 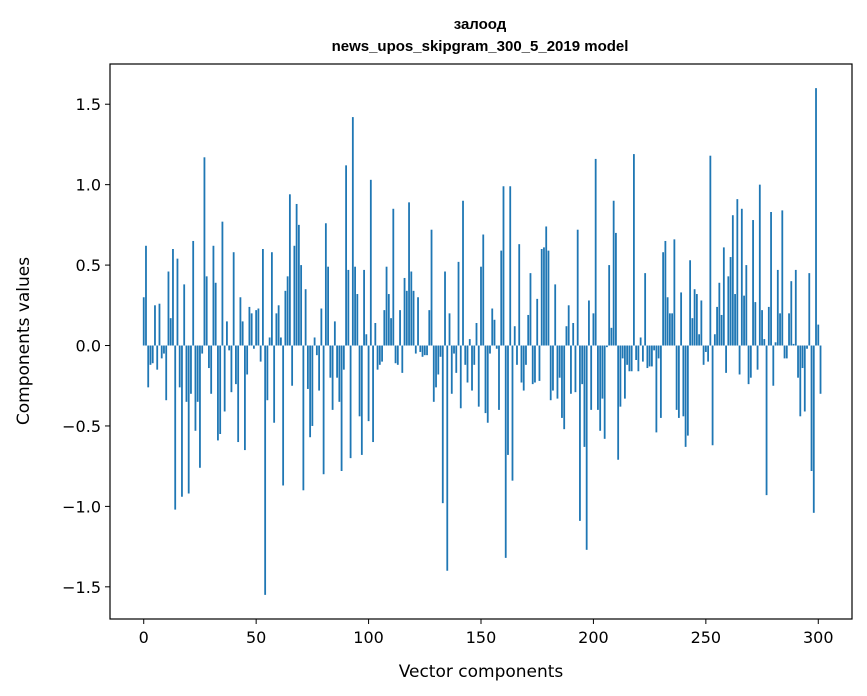 I want to click on x-tick-label: 150, so click(x=481, y=637).